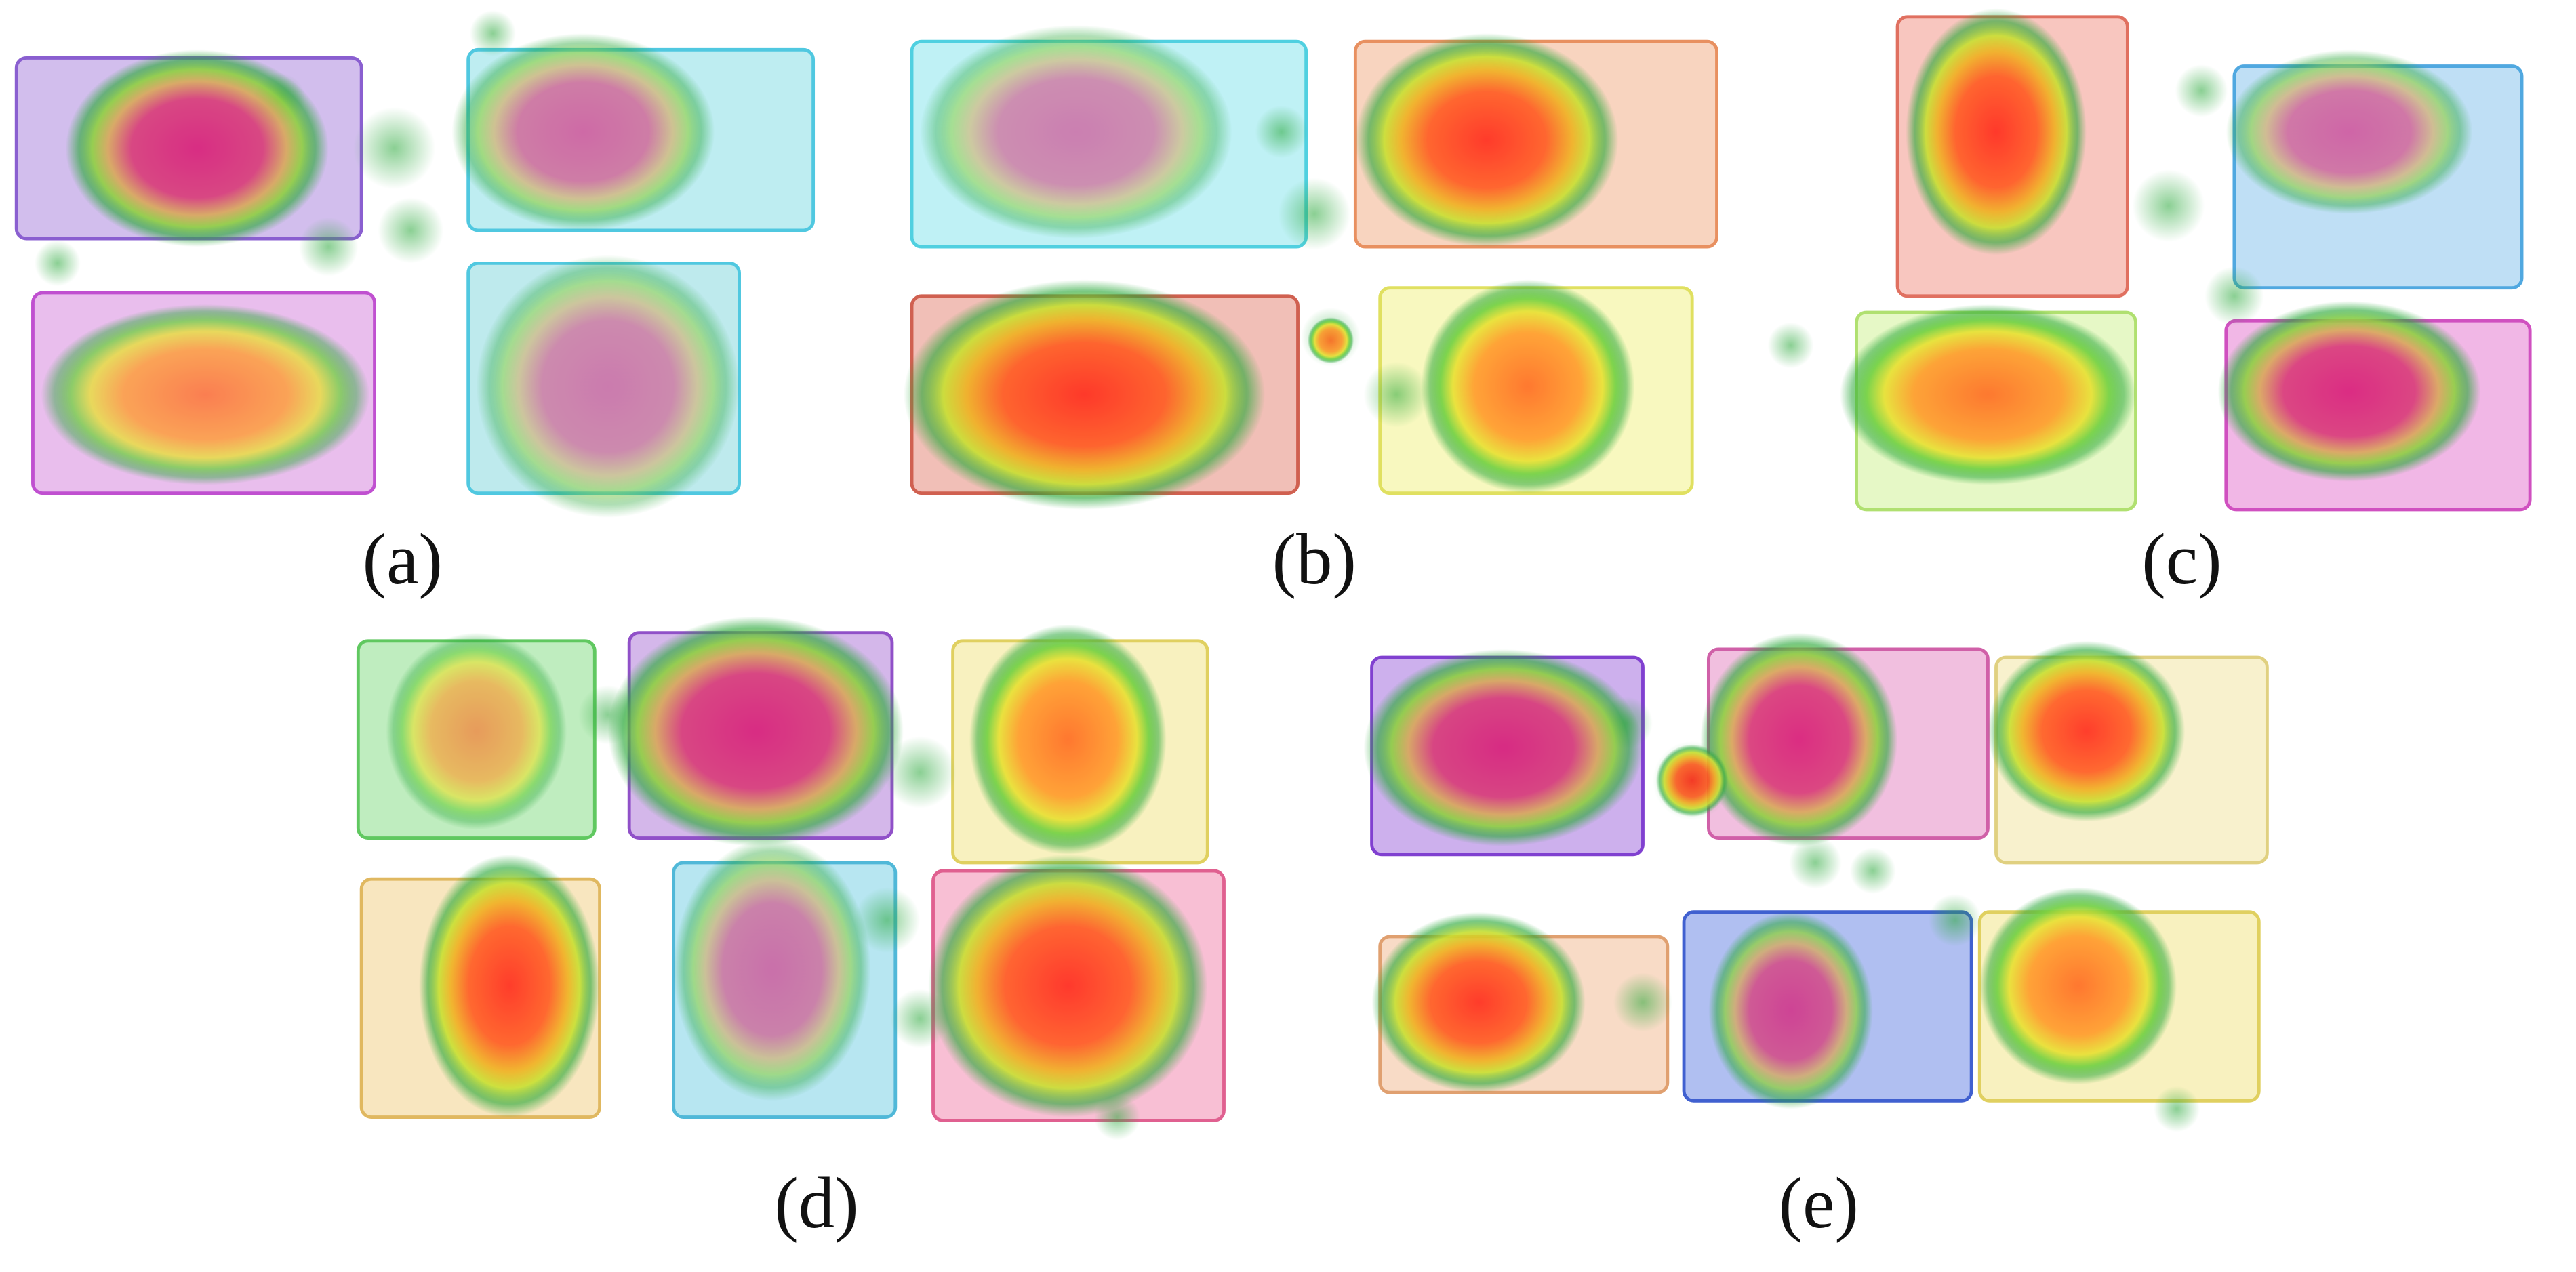 This screenshot has height=1272, width=2576. What do you see at coordinates (403, 560) in the screenshot?
I see `panel-label: (a)` at bounding box center [403, 560].